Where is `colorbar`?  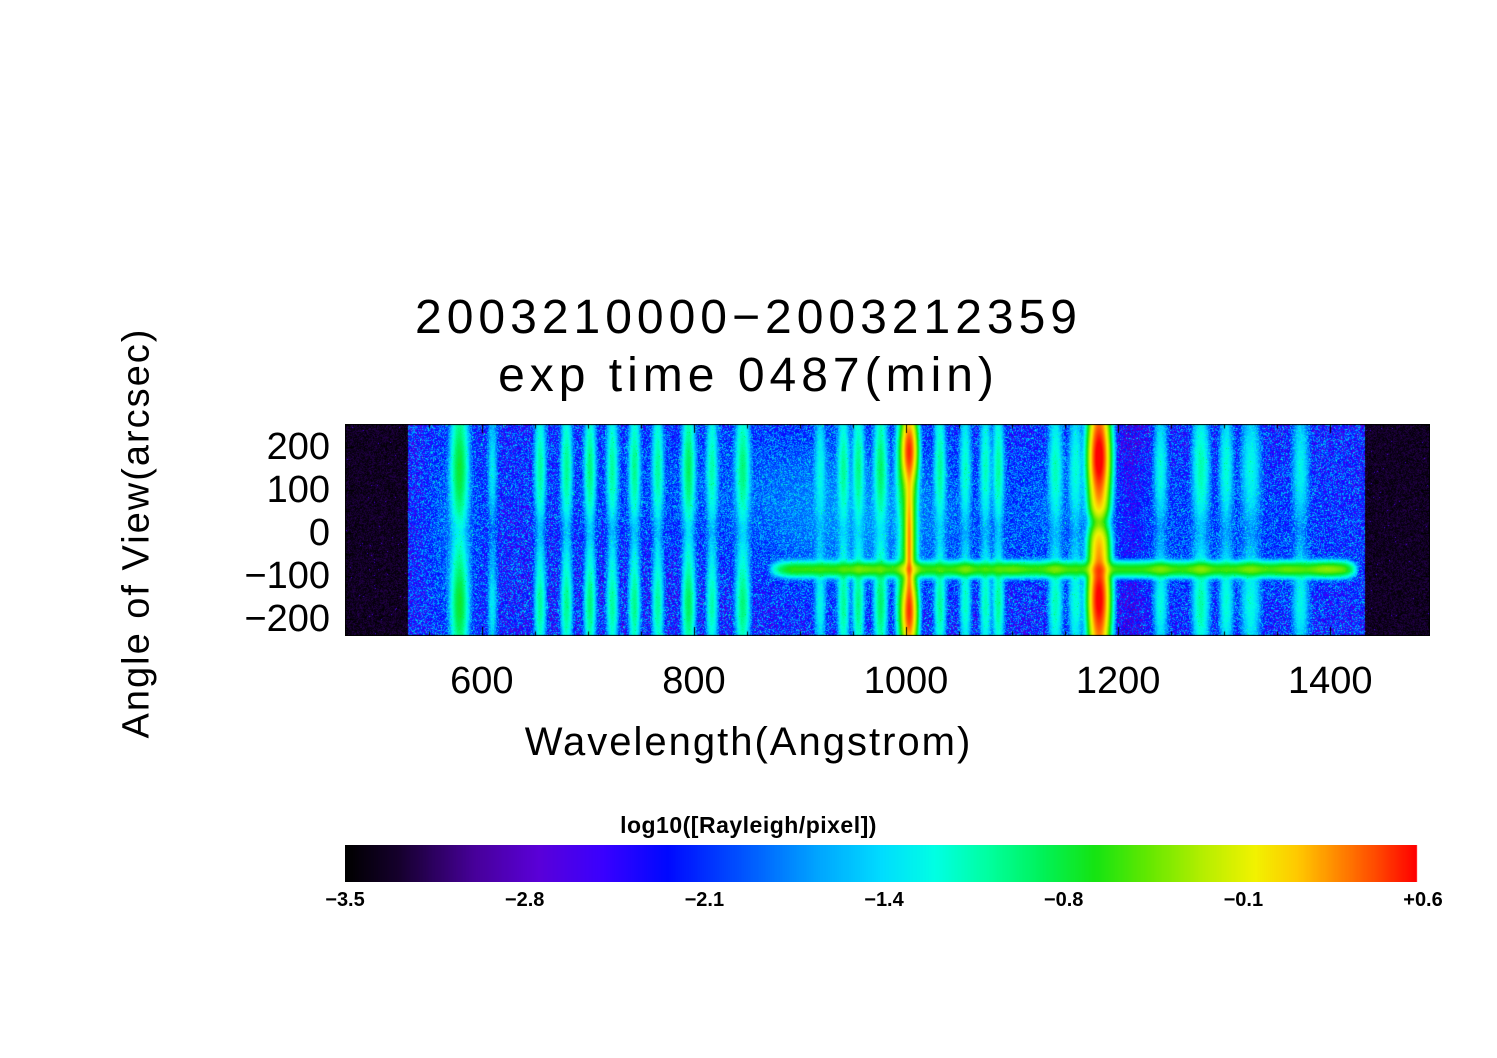 colorbar is located at coordinates (884, 863).